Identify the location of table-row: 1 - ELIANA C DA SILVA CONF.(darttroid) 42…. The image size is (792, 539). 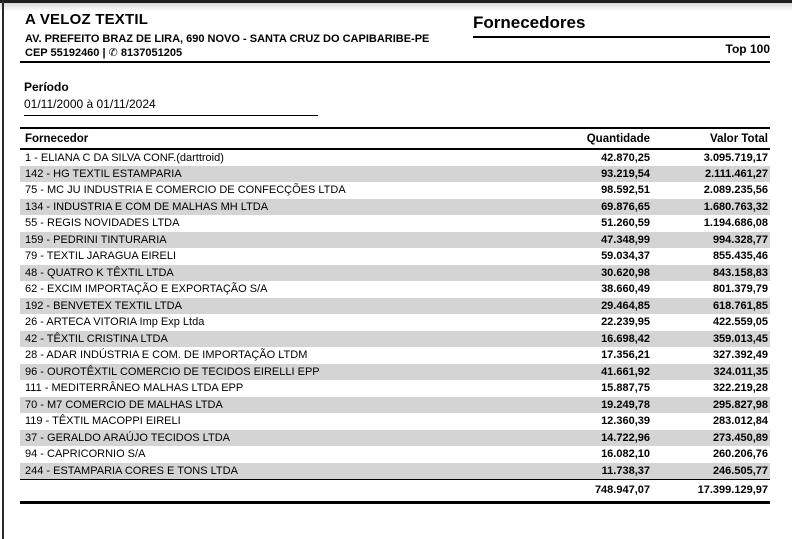
(395, 157).